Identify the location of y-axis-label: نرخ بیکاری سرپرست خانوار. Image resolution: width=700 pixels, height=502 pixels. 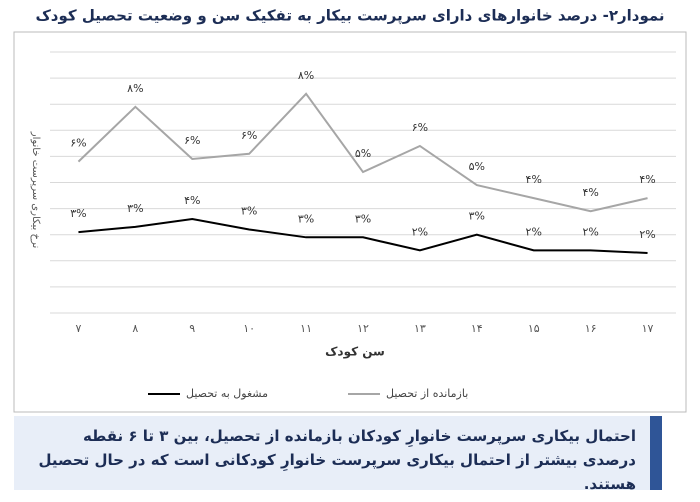
(35, 190).